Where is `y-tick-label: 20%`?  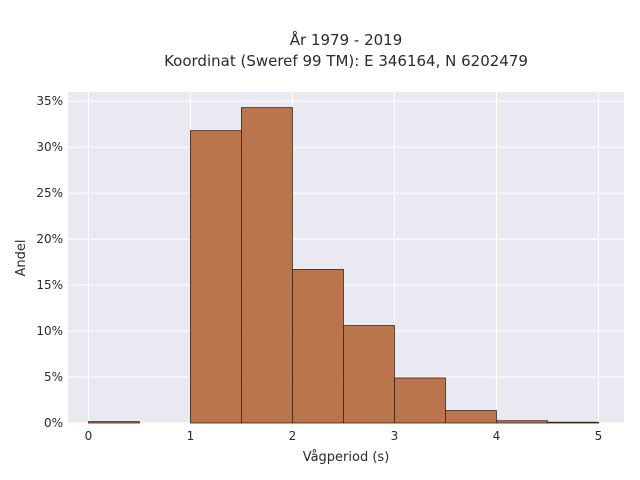 y-tick-label: 20% is located at coordinates (49, 239).